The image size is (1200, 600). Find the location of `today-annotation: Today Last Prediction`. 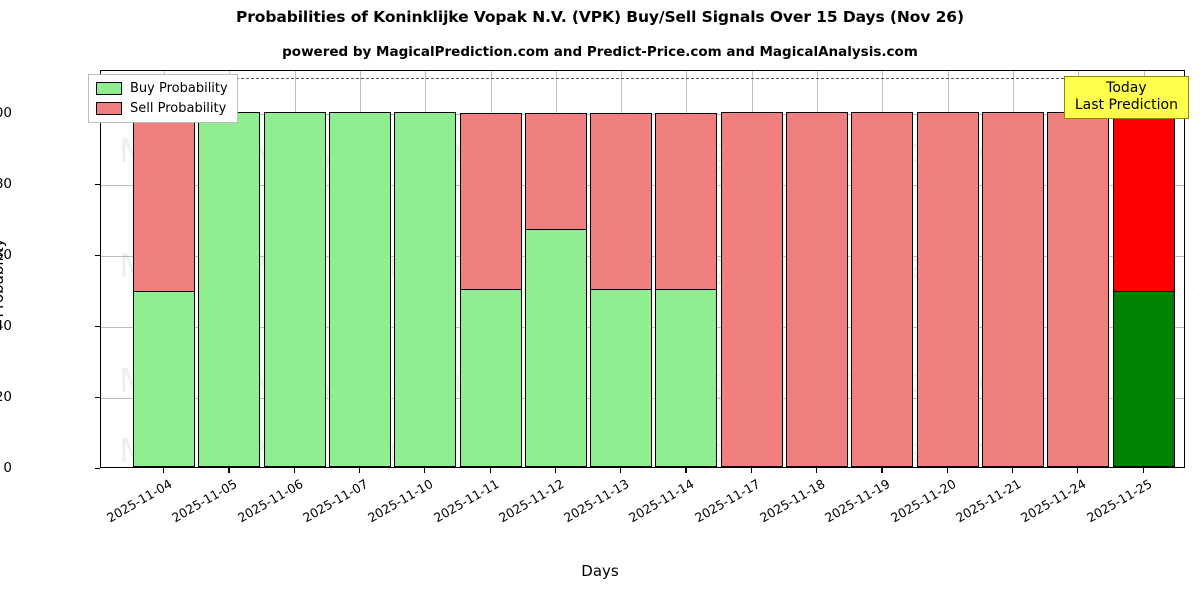

today-annotation: Today Last Prediction is located at coordinates (1126, 98).